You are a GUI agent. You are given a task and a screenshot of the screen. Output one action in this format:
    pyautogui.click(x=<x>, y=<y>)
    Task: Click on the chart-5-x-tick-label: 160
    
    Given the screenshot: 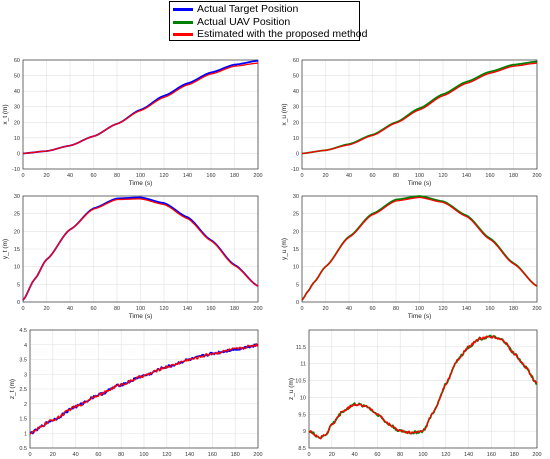 What is the action you would take?
    pyautogui.click(x=212, y=455)
    